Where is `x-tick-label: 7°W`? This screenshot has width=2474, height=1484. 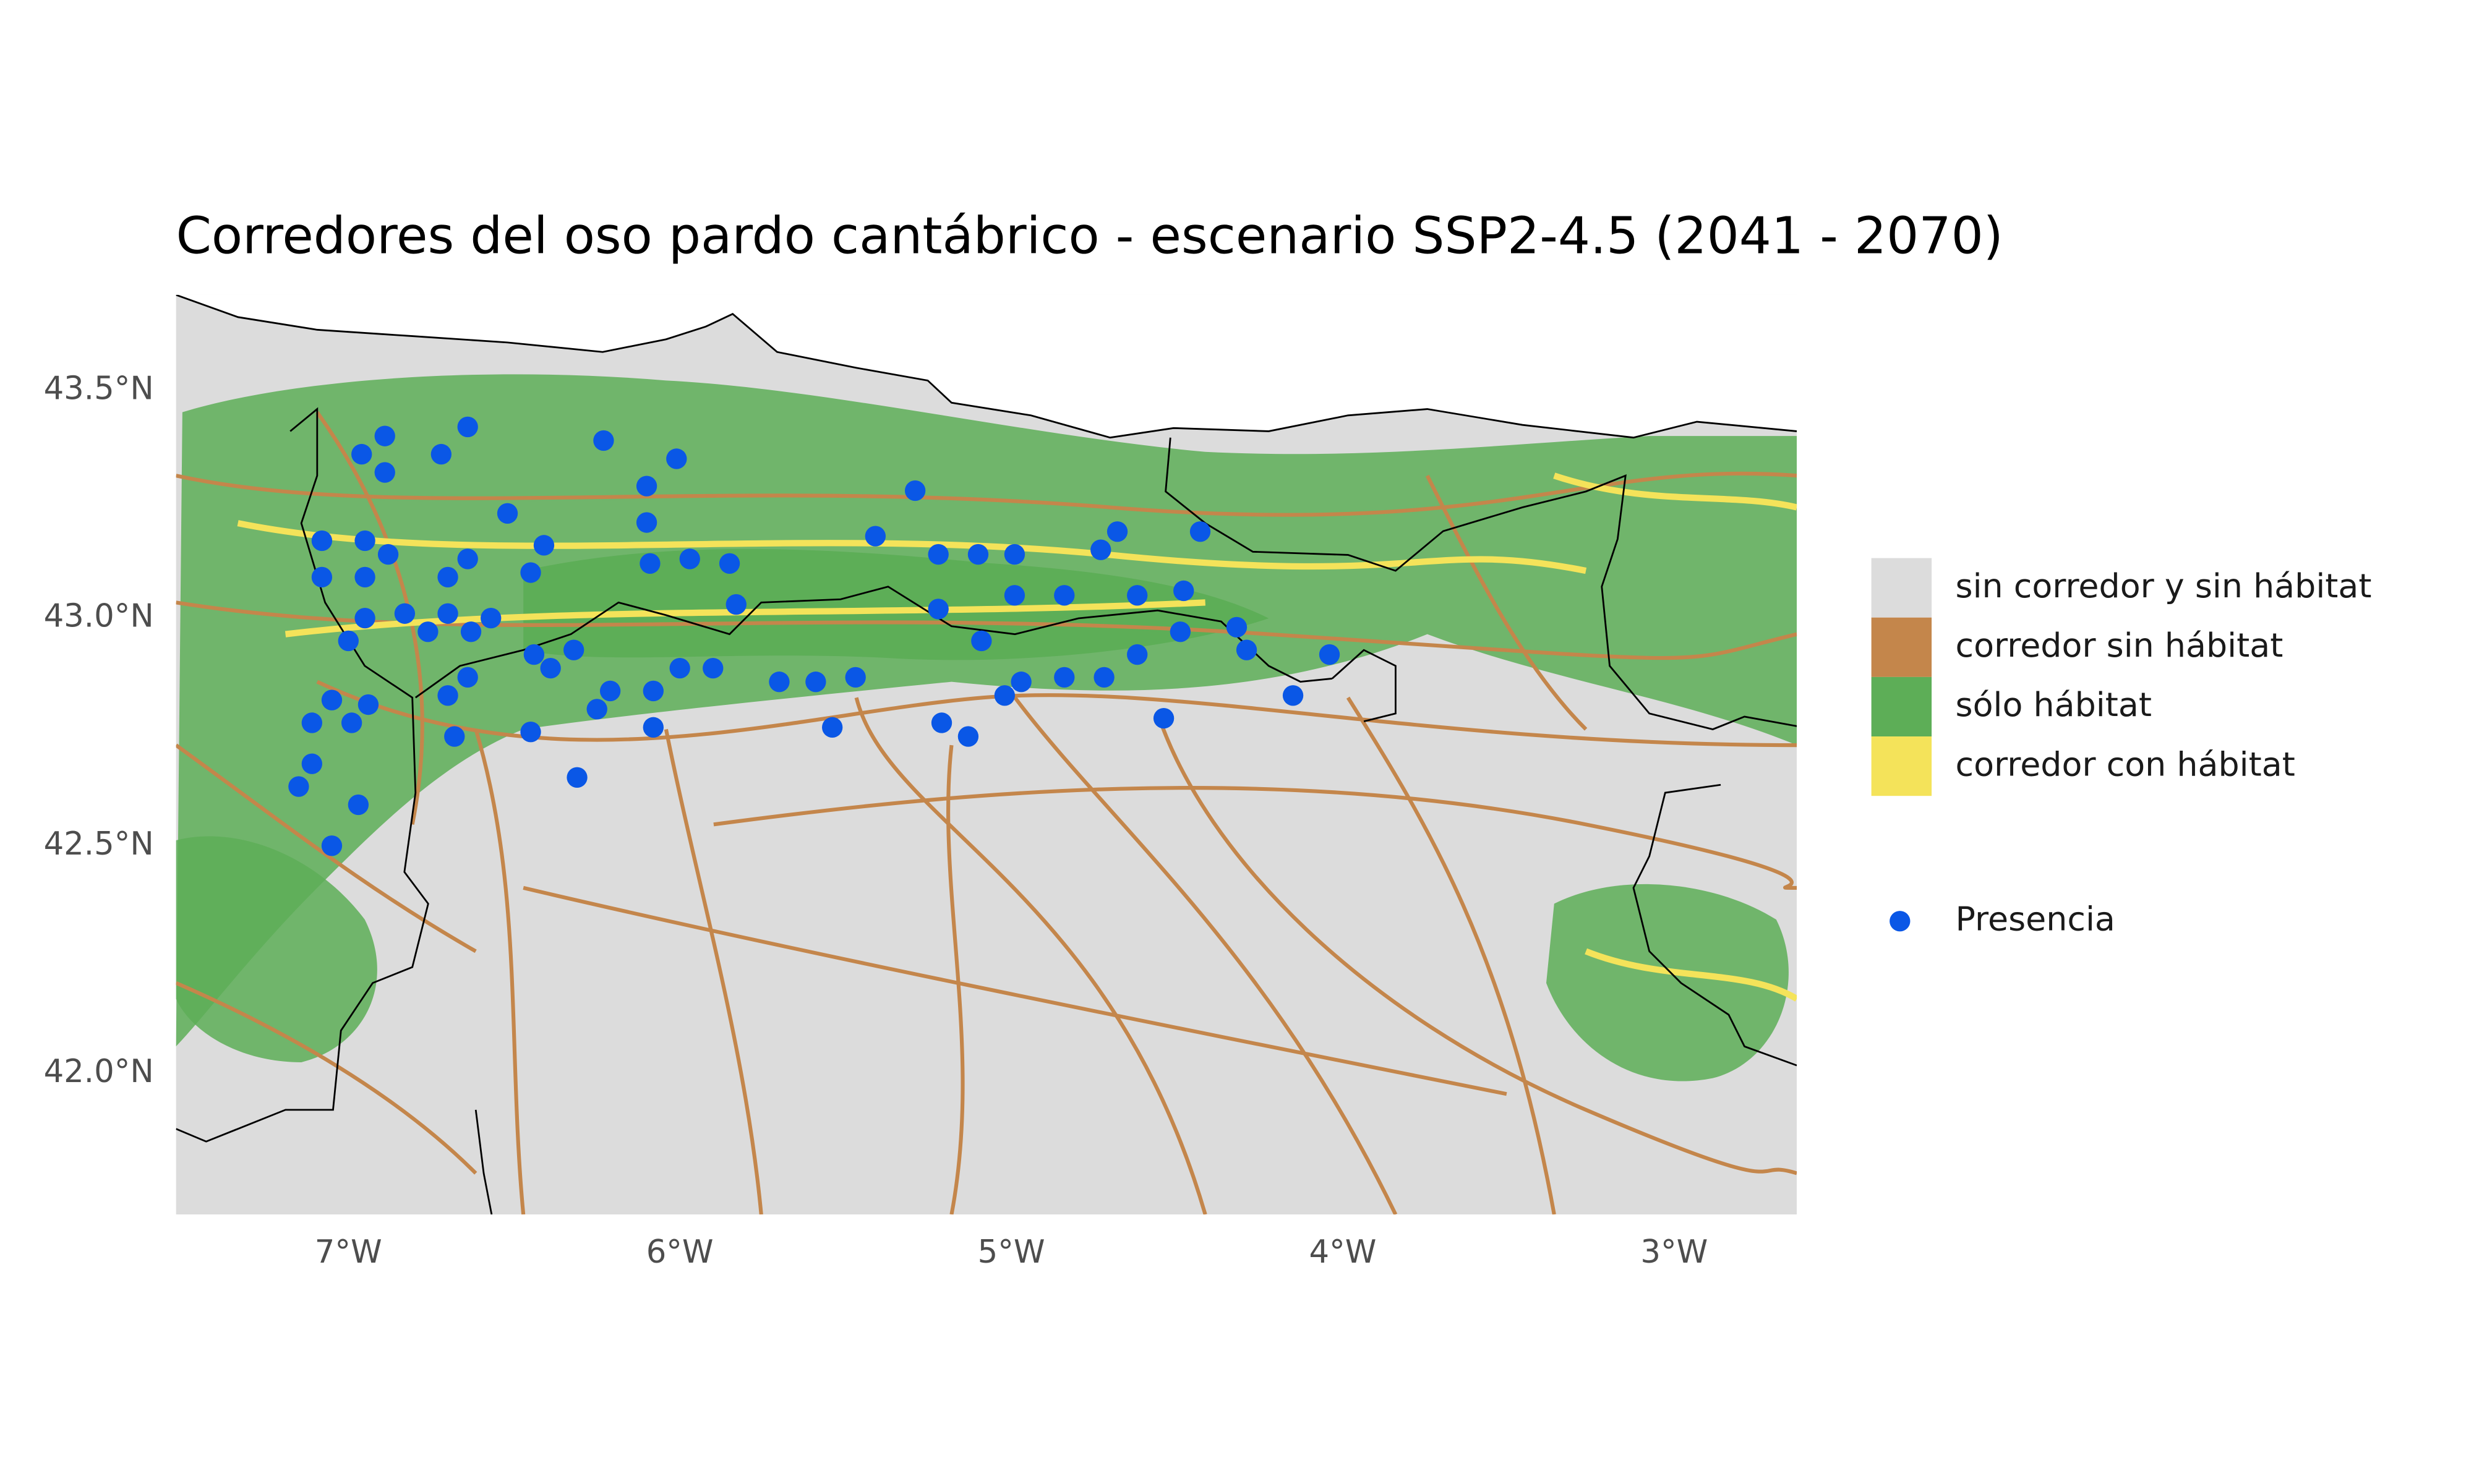
x-tick-label: 7°W is located at coordinates (348, 1252).